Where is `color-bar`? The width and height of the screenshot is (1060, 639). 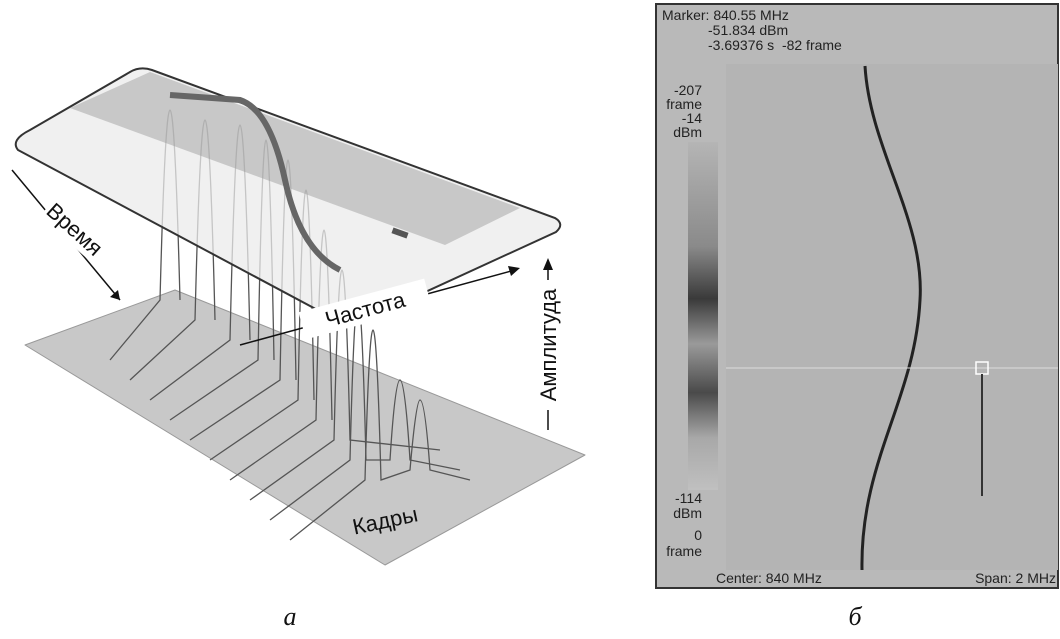 color-bar is located at coordinates (703, 316).